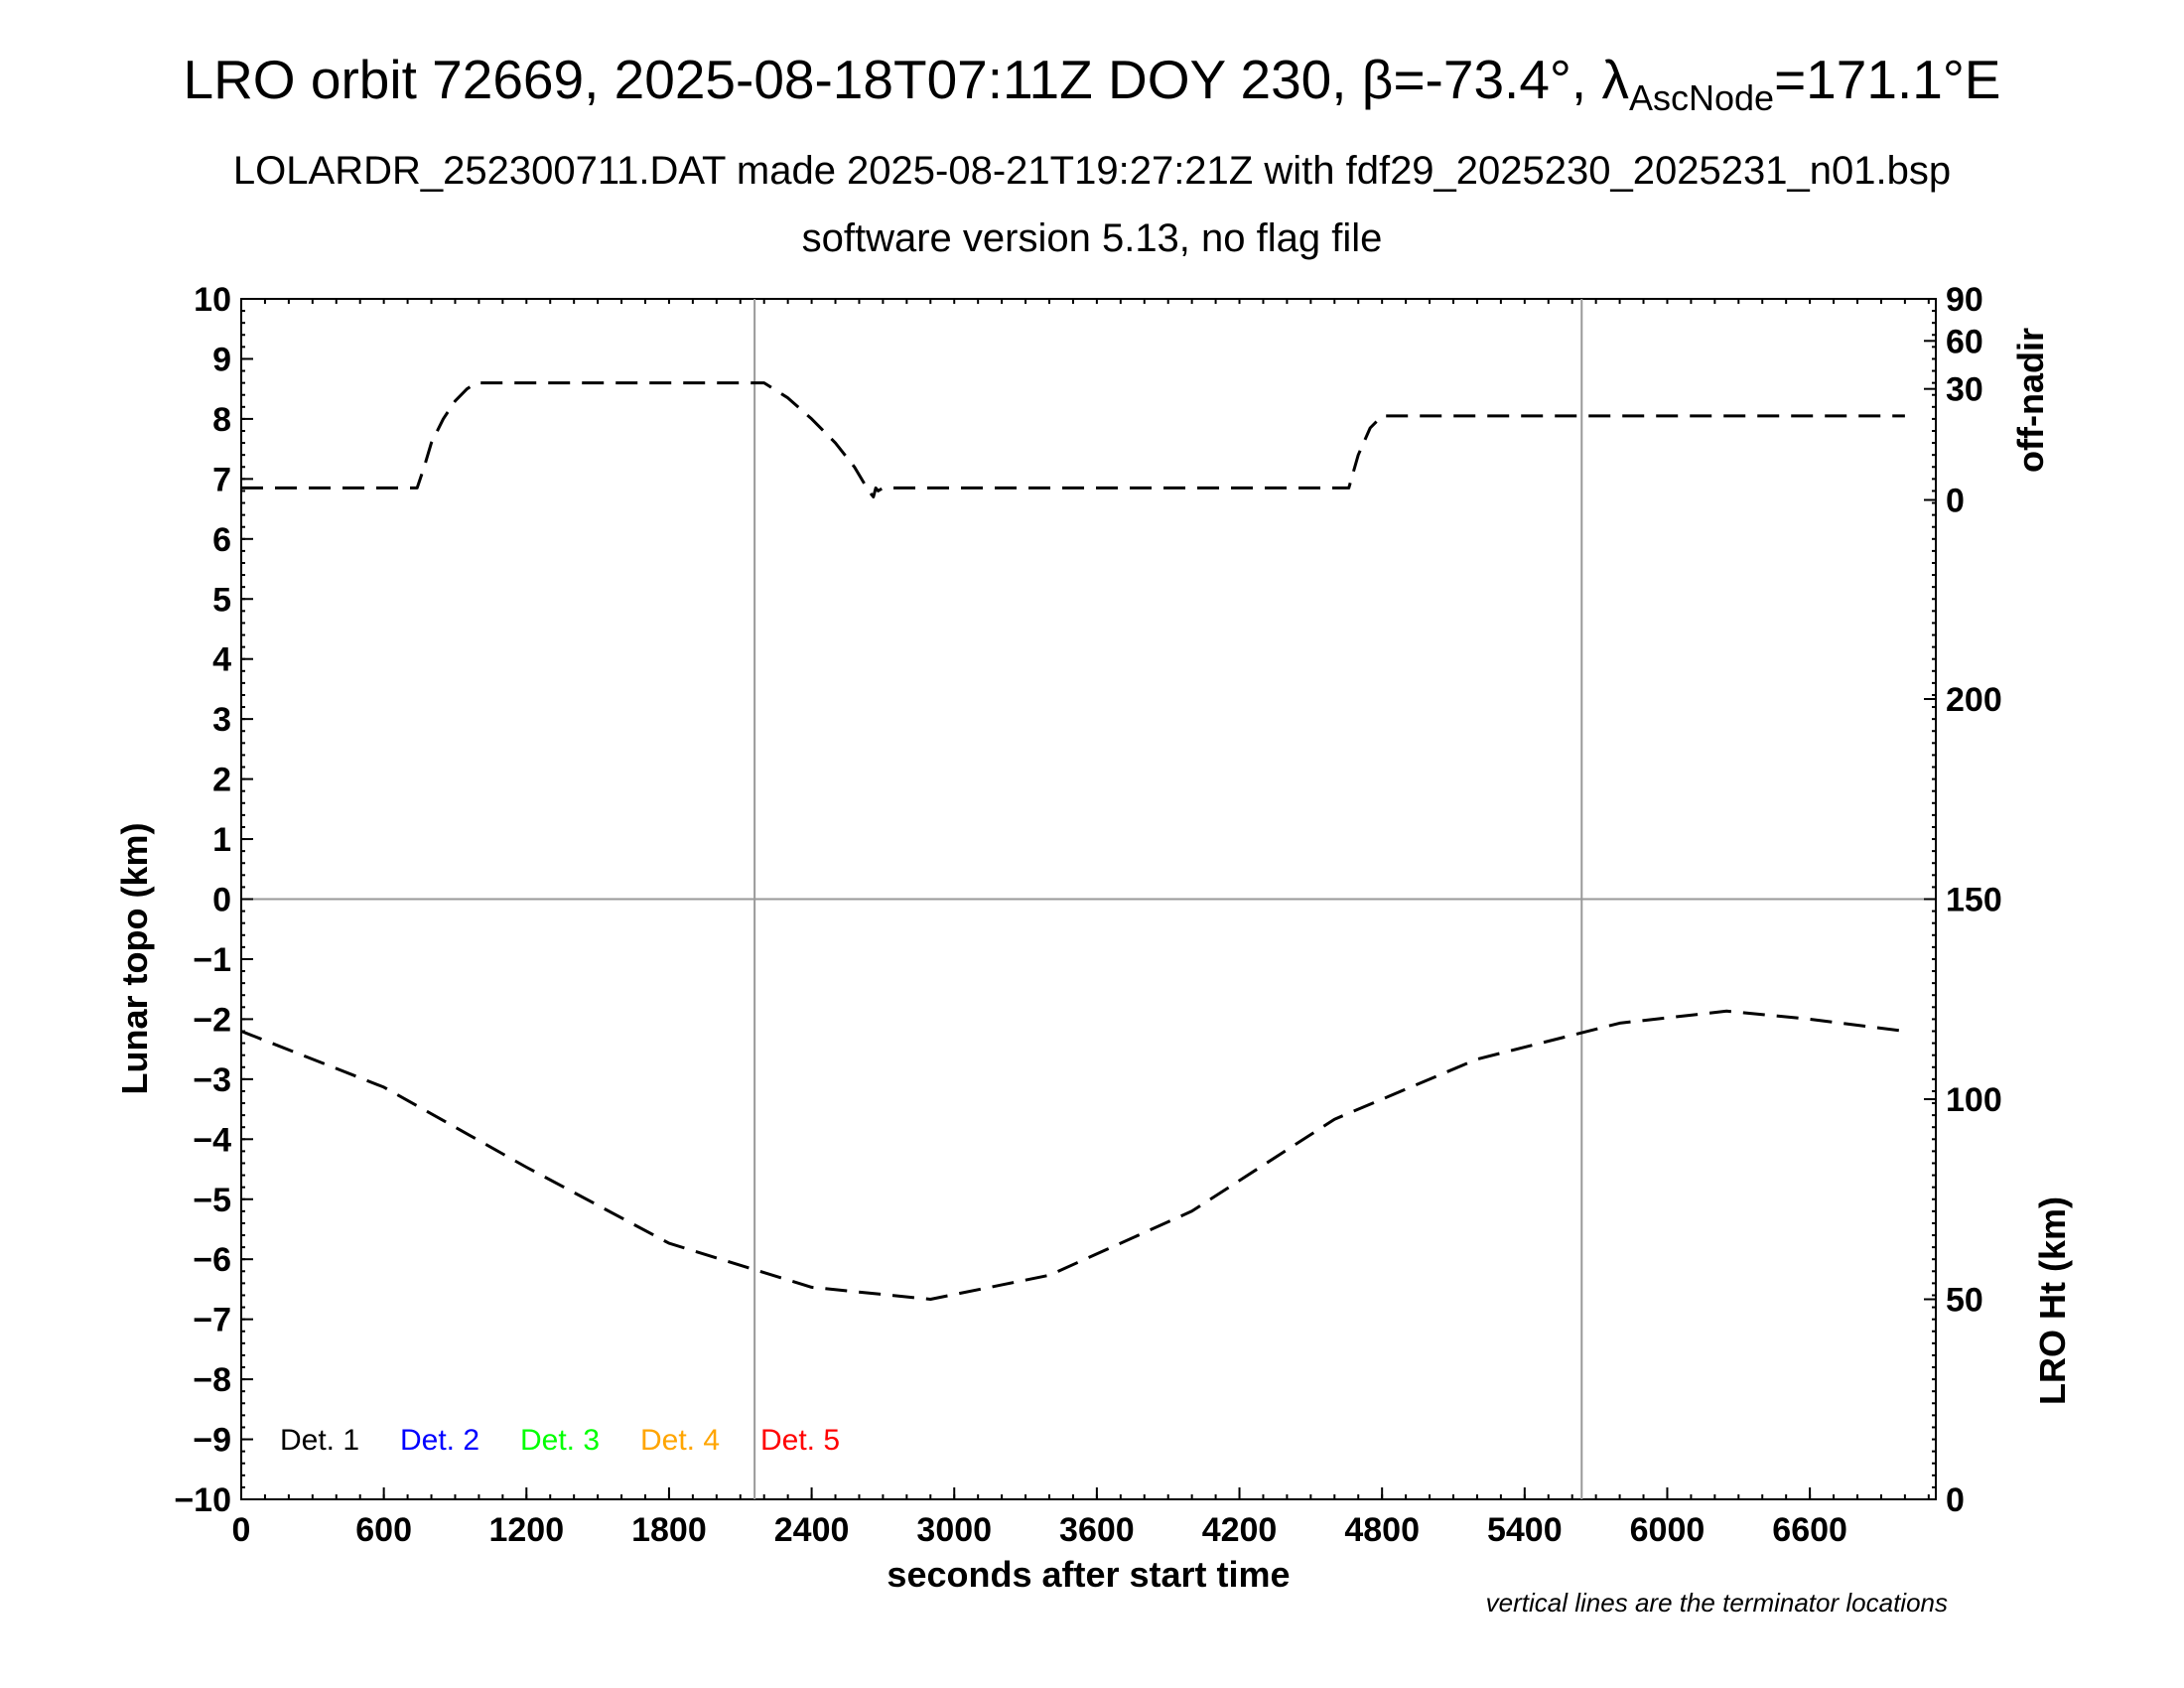 The height and width of the screenshot is (1688, 2184). What do you see at coordinates (319, 1440) in the screenshot?
I see `legend-item-1: Det. 1` at bounding box center [319, 1440].